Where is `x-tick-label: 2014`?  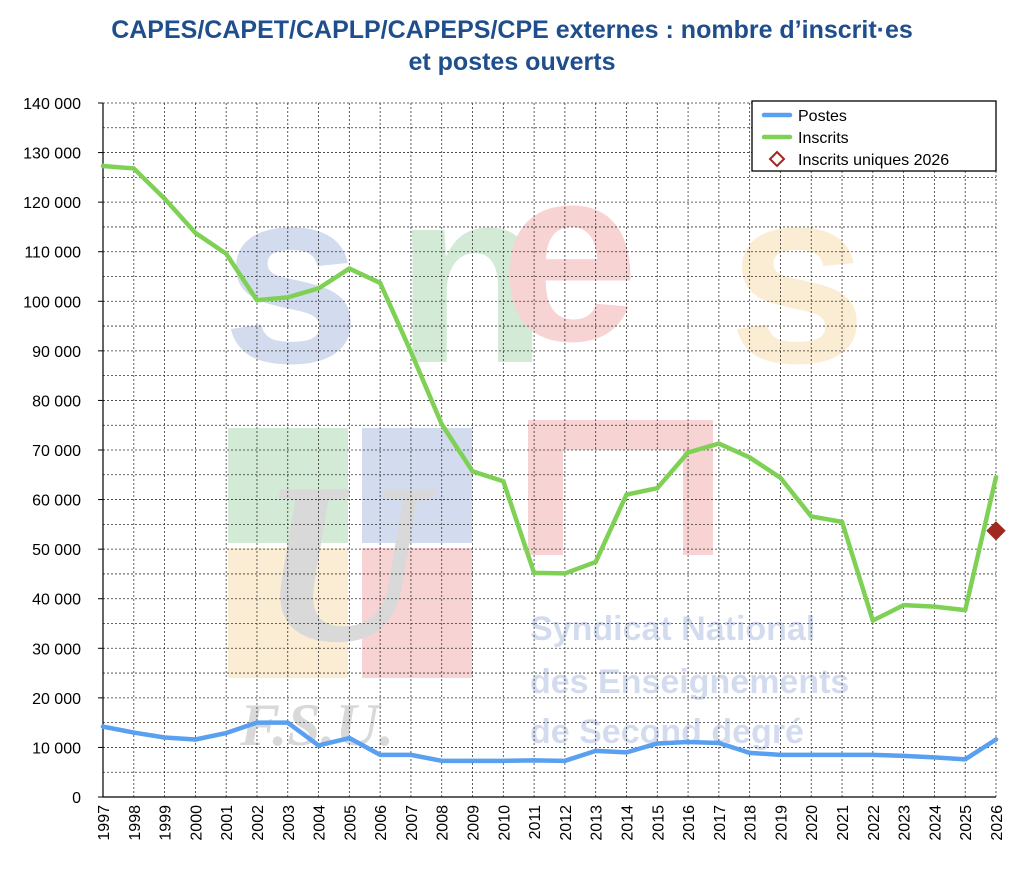
x-tick-label: 2014 is located at coordinates (627, 823).